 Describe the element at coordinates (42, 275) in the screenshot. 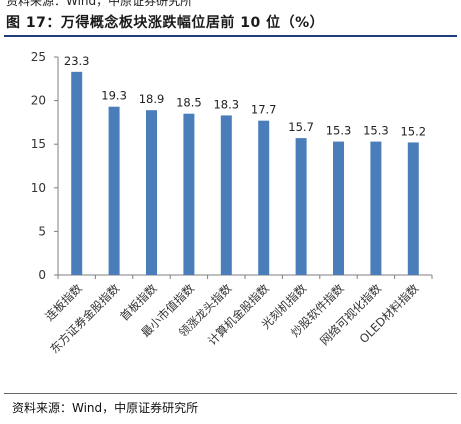

I see `y-tick-label: 0` at that location.